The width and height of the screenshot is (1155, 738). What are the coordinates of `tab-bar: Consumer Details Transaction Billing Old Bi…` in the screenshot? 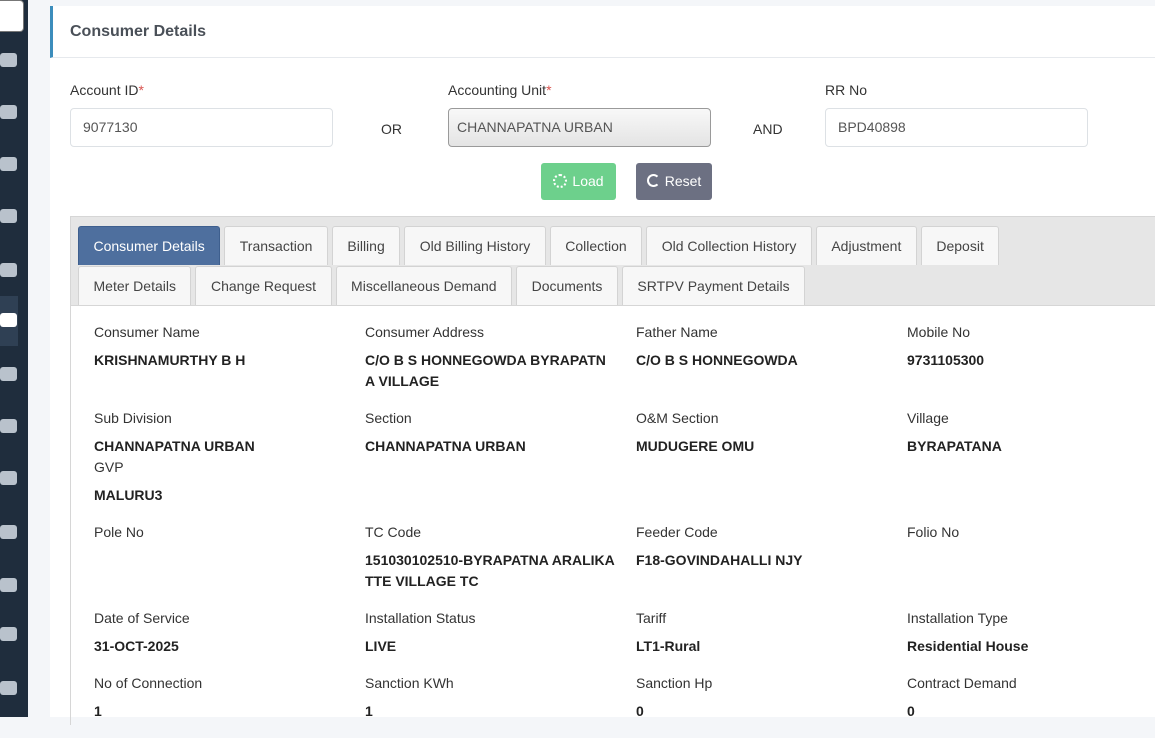 It's located at (612, 261).